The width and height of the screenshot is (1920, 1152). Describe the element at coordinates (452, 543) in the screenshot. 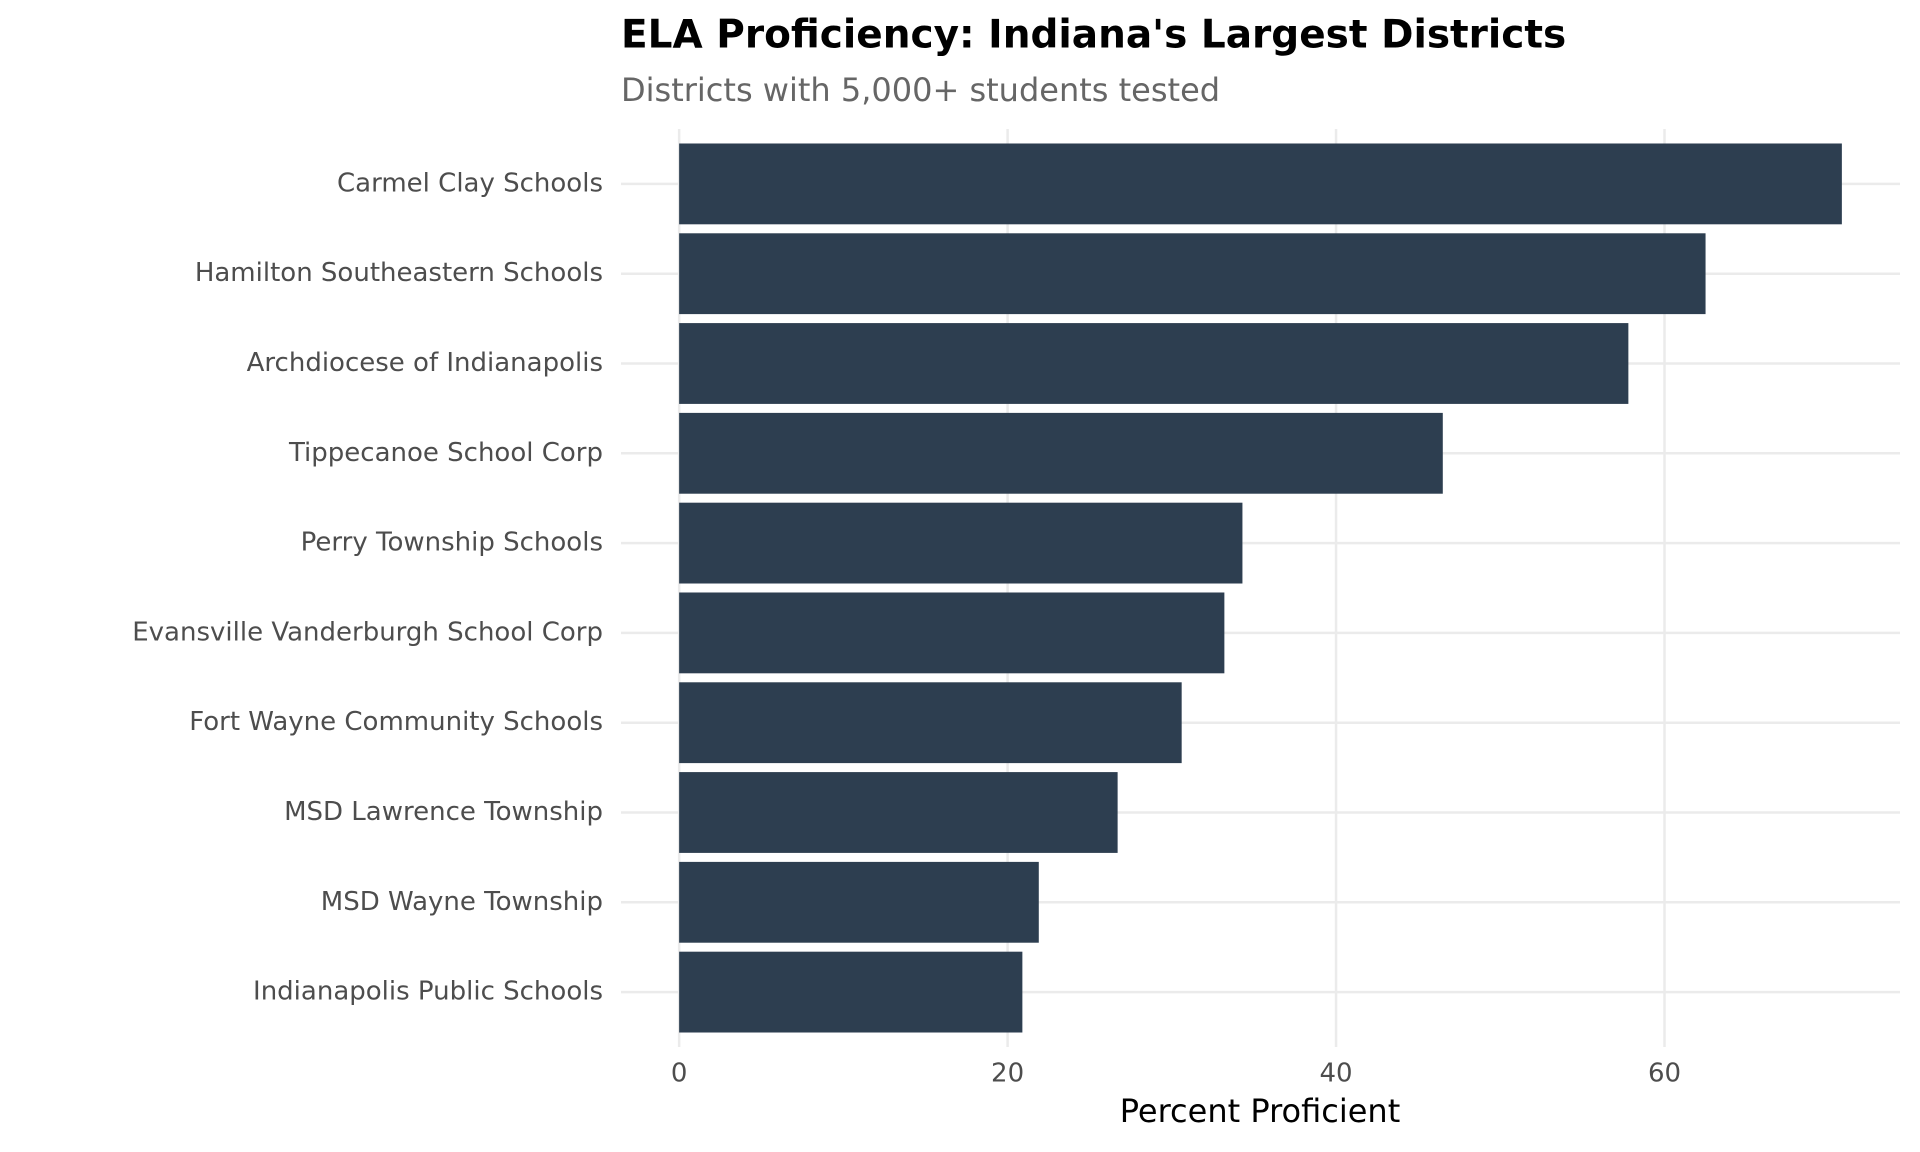

I see `y-tick-label: Perry Township Schools` at that location.